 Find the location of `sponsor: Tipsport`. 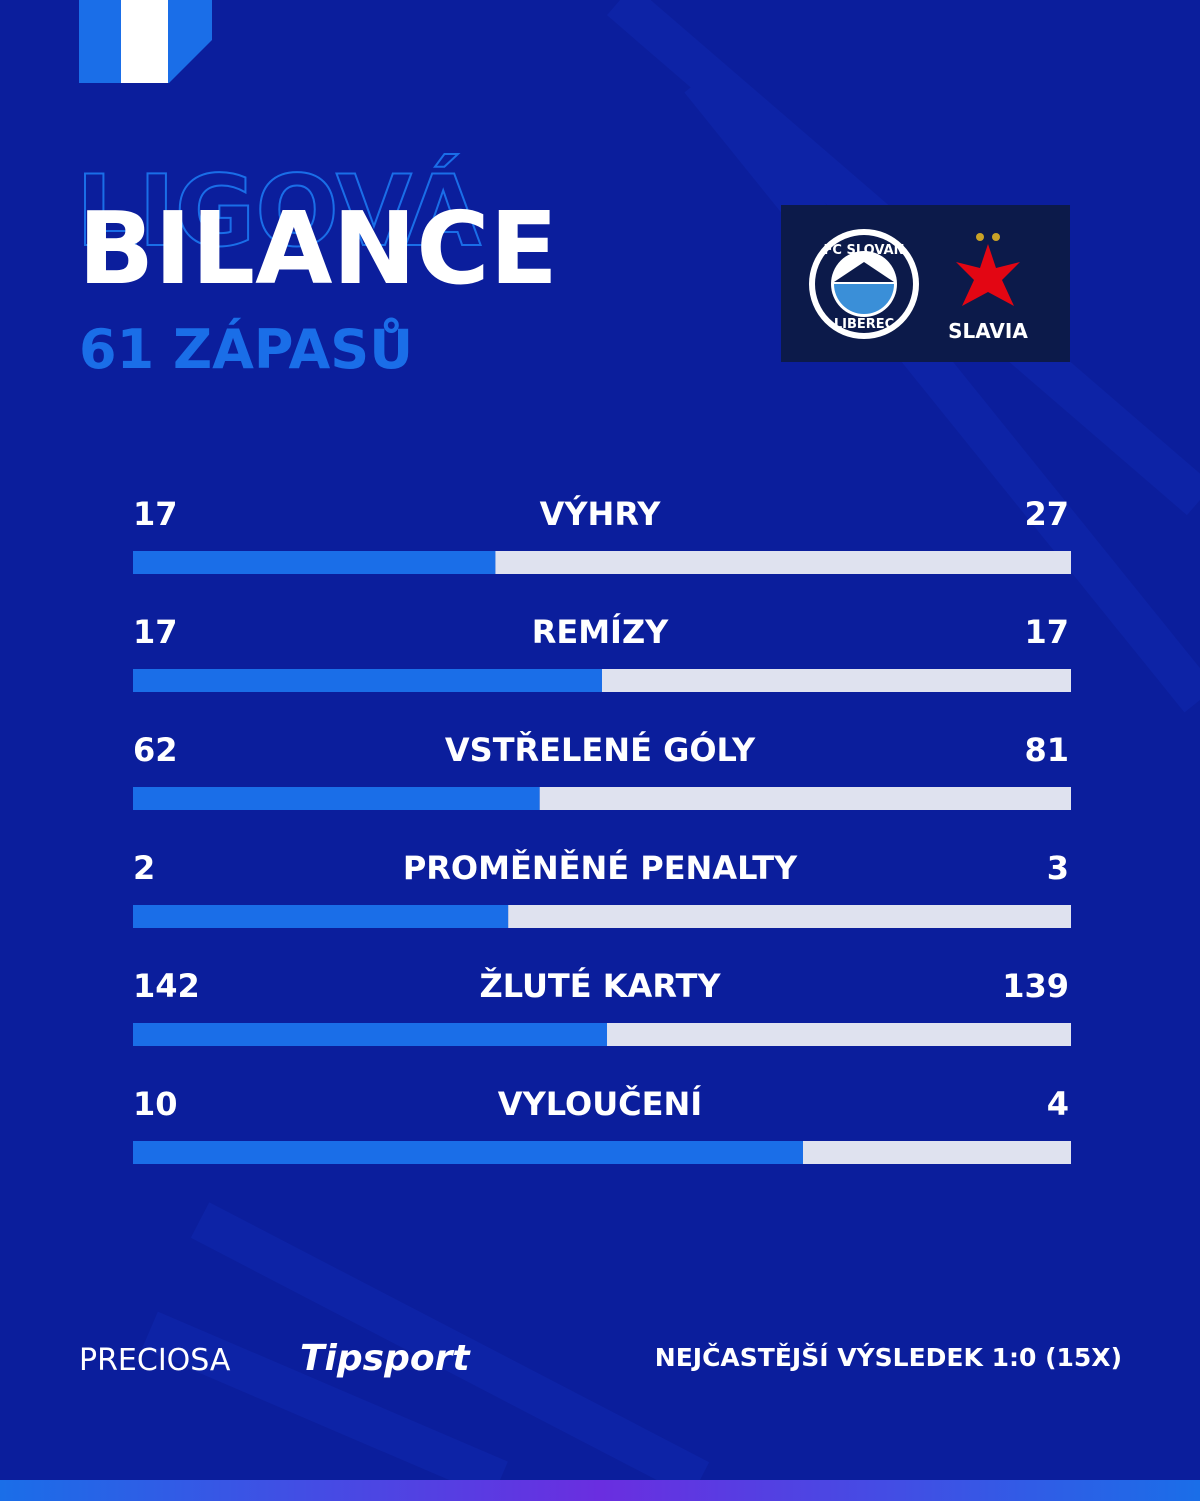

sponsor: Tipsport is located at coordinates (385, 1358).